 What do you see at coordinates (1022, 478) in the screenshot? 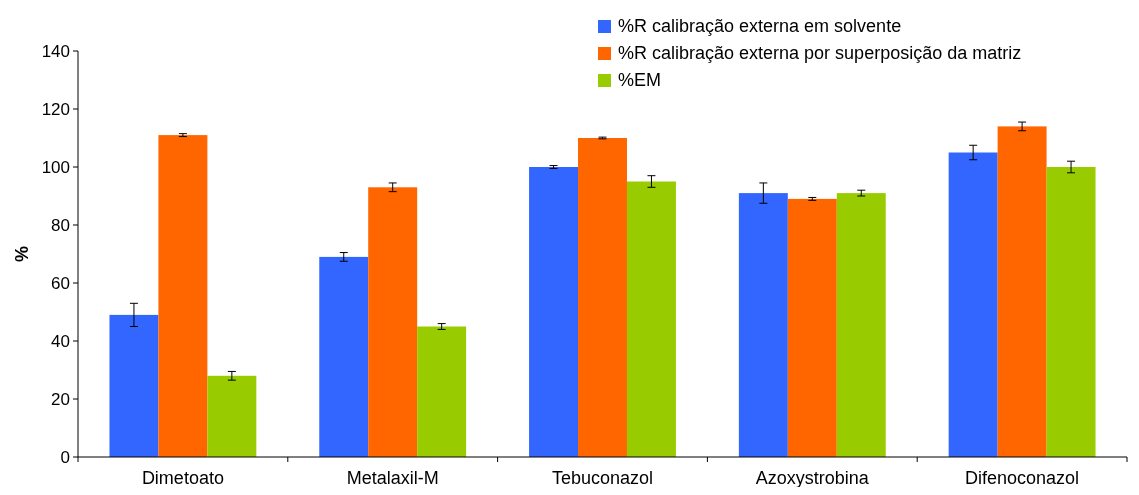
I see `x-tick-label: Difenoconazol` at bounding box center [1022, 478].